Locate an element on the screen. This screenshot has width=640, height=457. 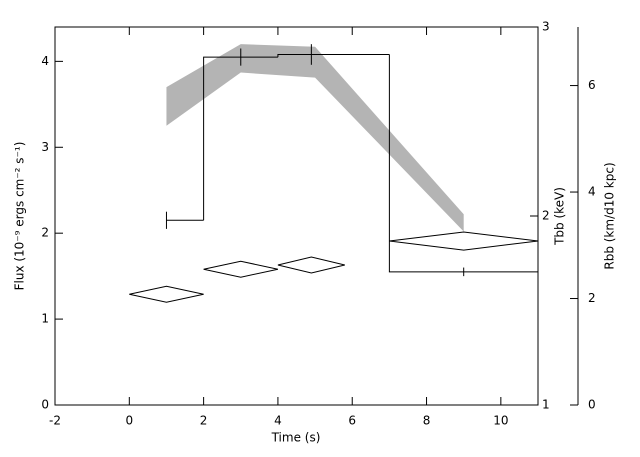
y3-tick-label: 2 is located at coordinates (592, 298).